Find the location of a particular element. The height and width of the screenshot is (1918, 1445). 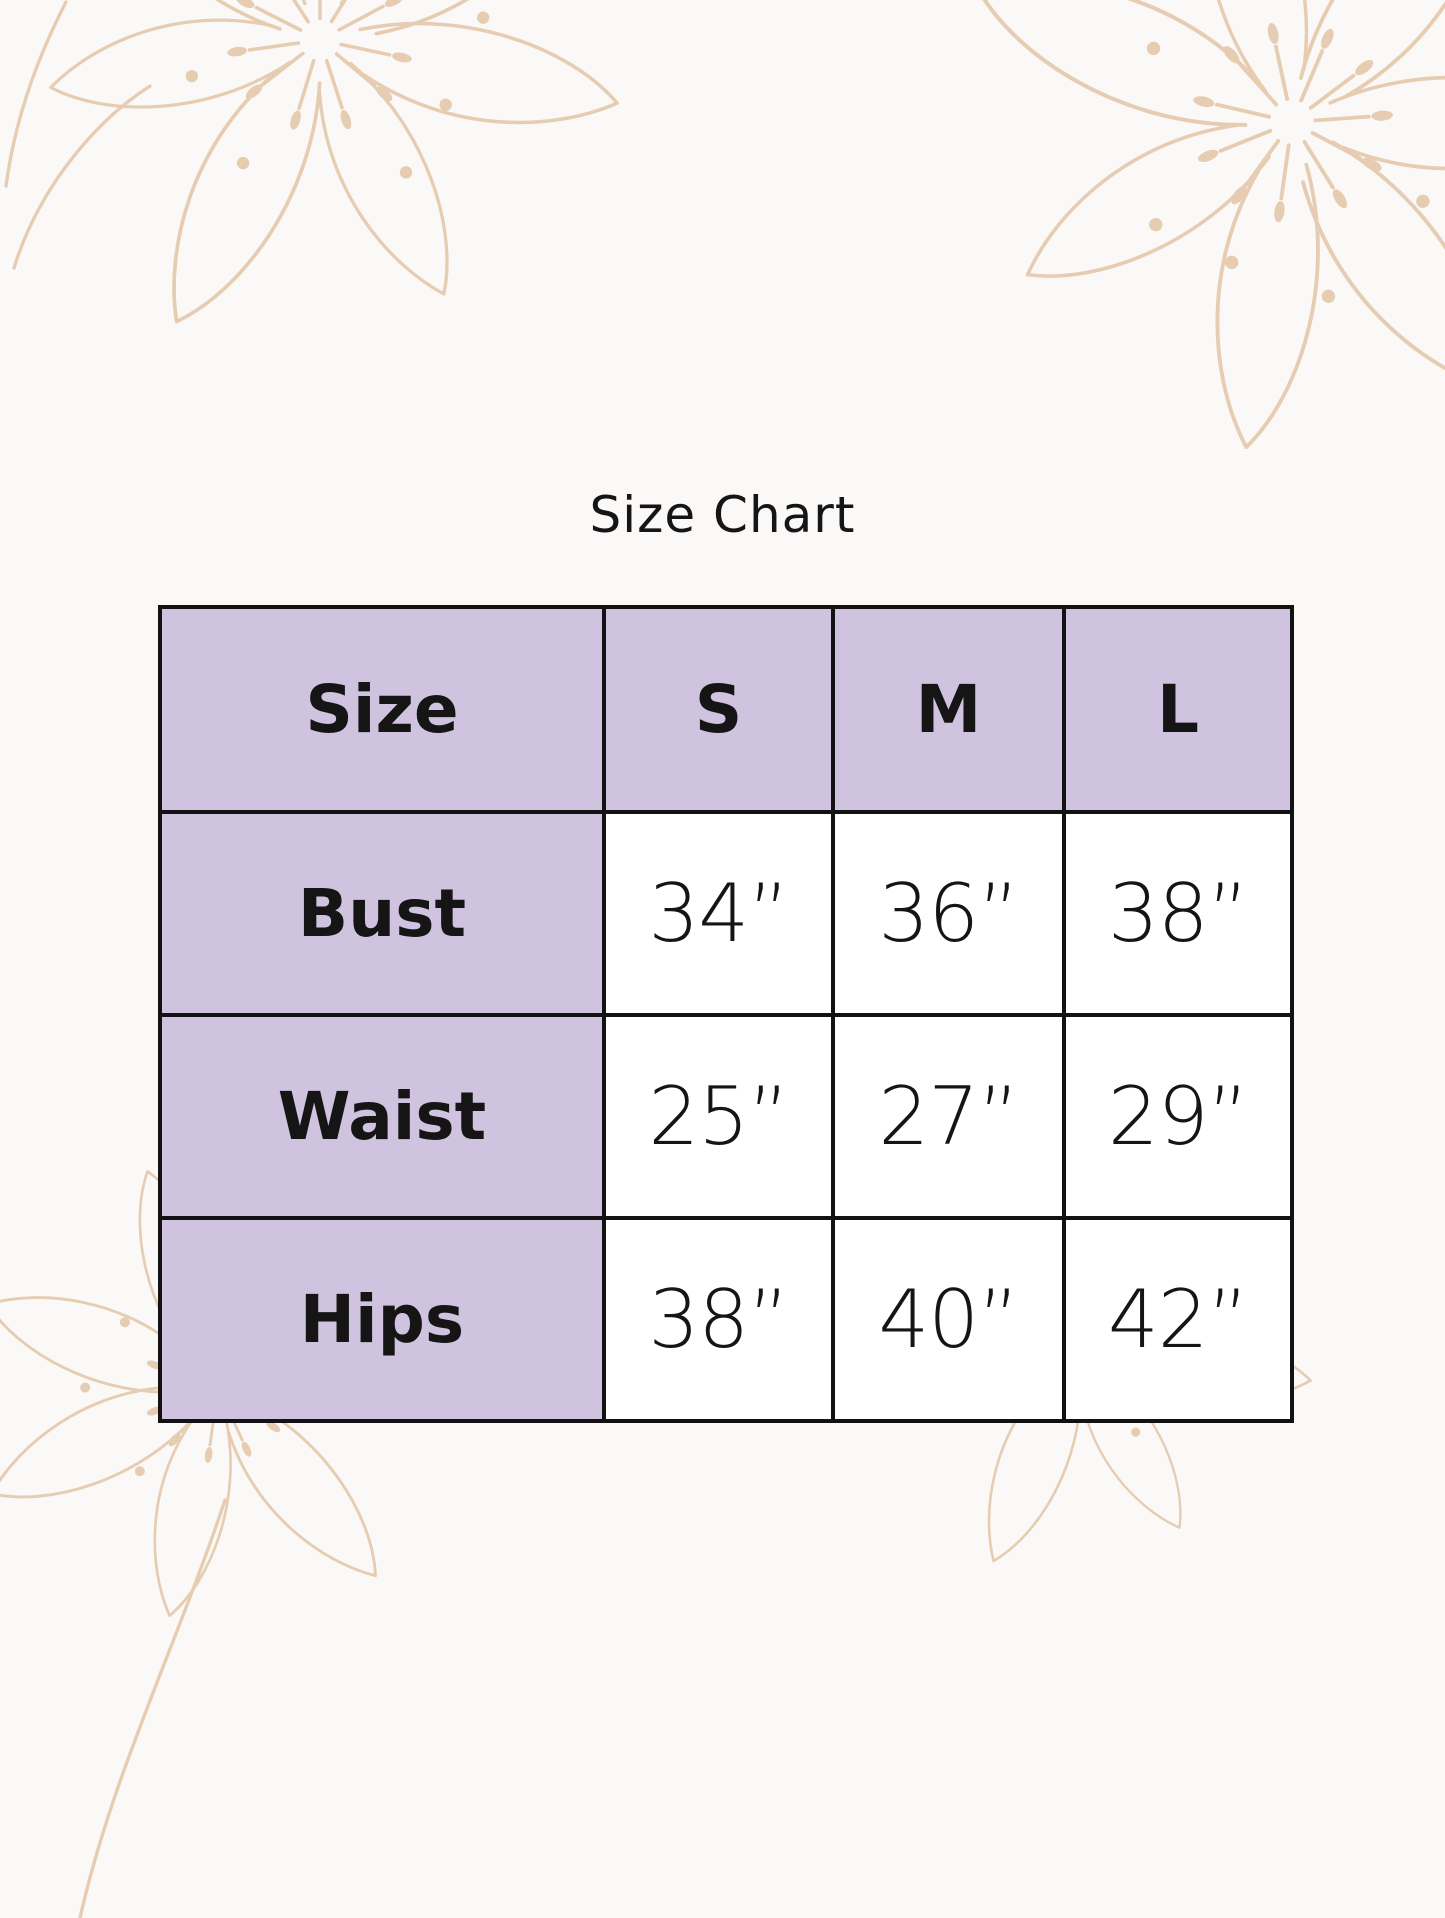

row-label-hips: Hips is located at coordinates (382, 1319).